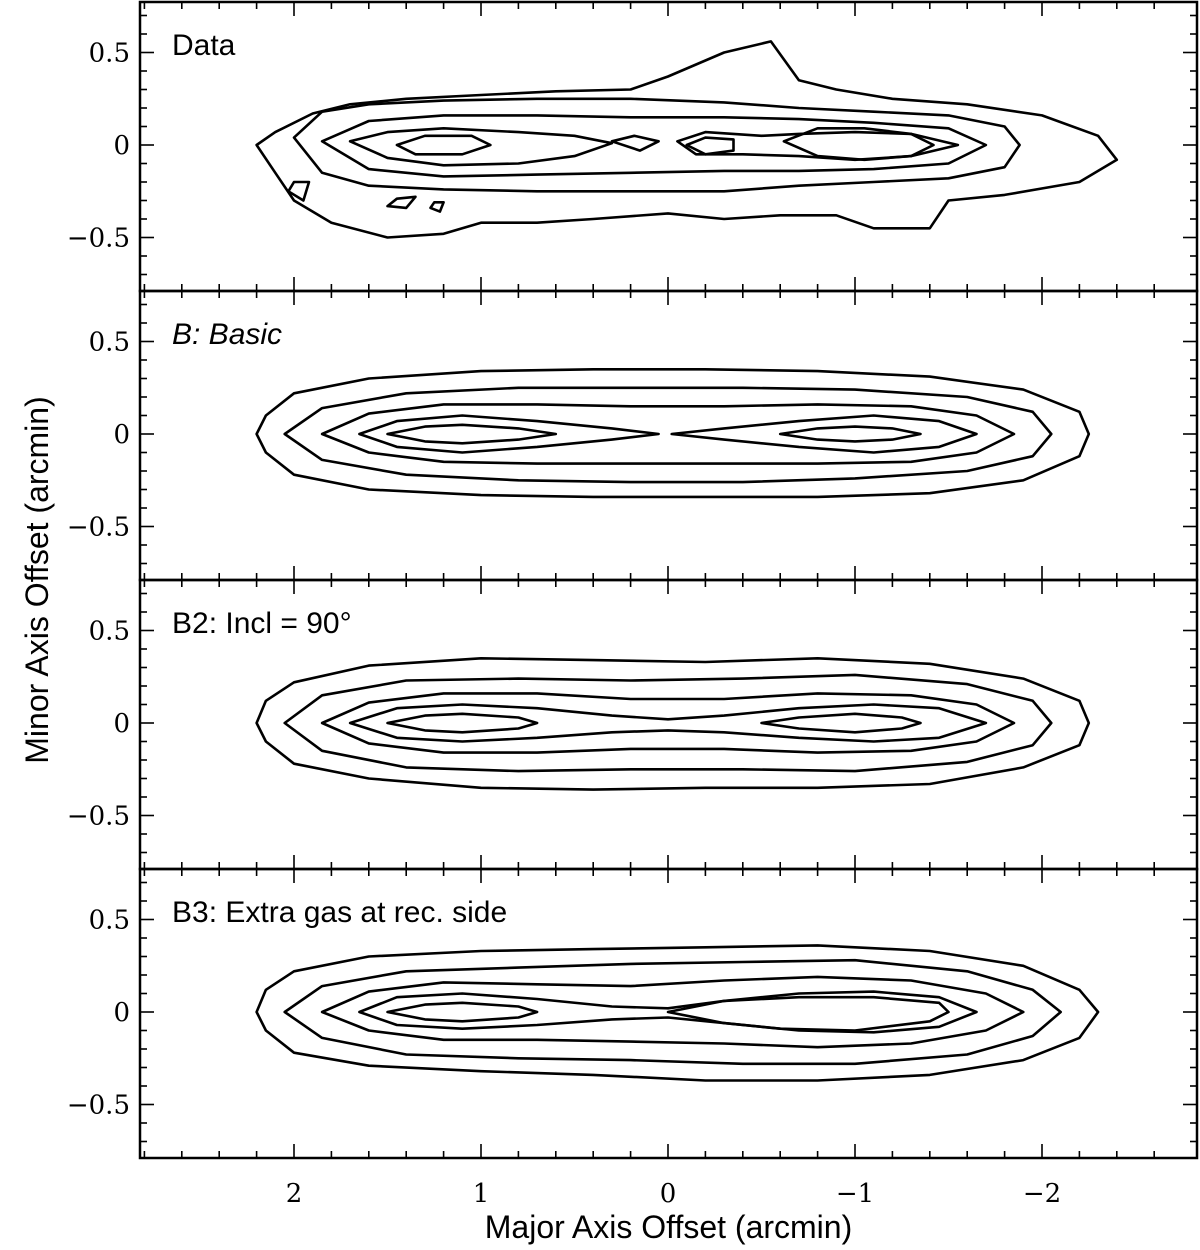 The image size is (1200, 1250). What do you see at coordinates (294, 1194) in the screenshot?
I see `x-tick-label: 2` at bounding box center [294, 1194].